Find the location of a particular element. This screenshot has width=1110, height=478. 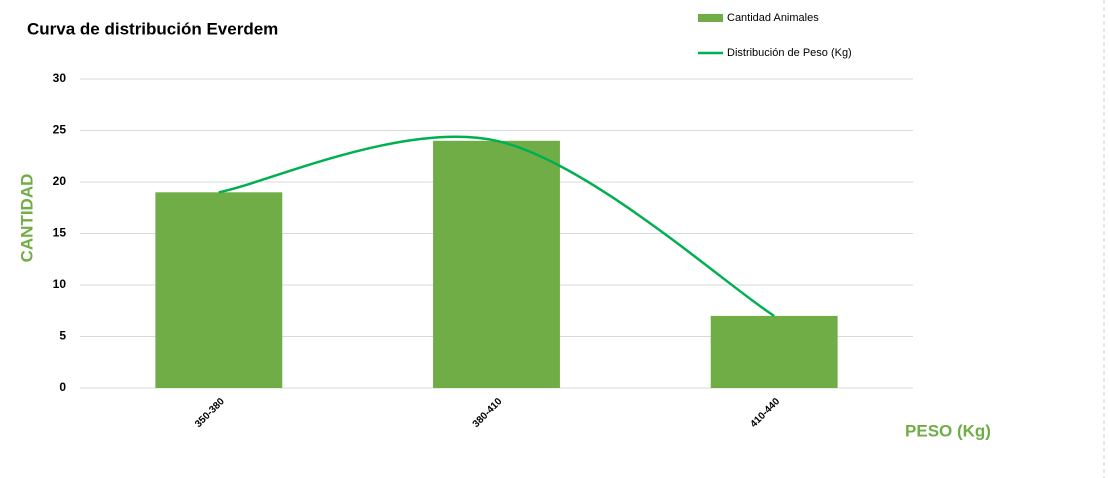

y-tick-label: 25 is located at coordinates (60, 130).